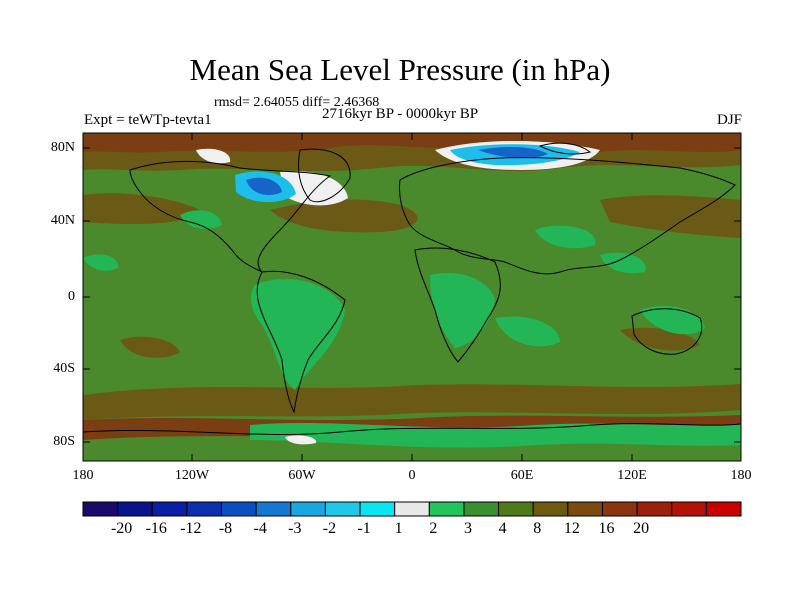 The height and width of the screenshot is (600, 800). I want to click on greenland-coast, so click(324, 175).